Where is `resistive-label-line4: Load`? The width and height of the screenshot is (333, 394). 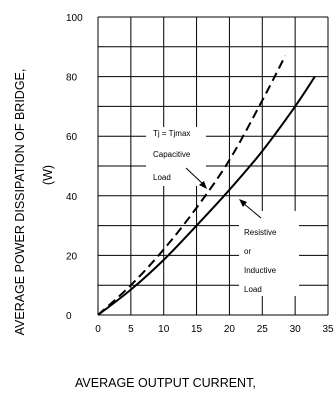
resistive-label-line4: Load is located at coordinates (253, 289).